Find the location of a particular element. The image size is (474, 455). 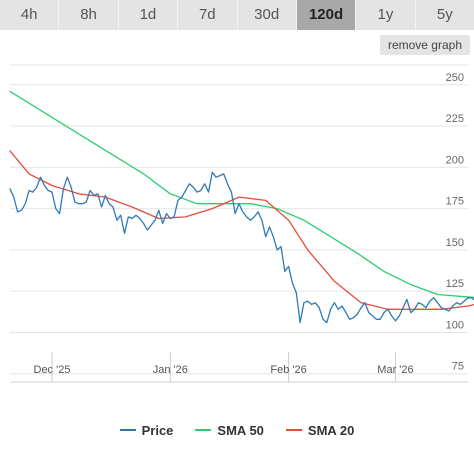

timeframe-tabs: 4h 8h 1d 7d 30d 120d 1y 5y is located at coordinates (237, 15).